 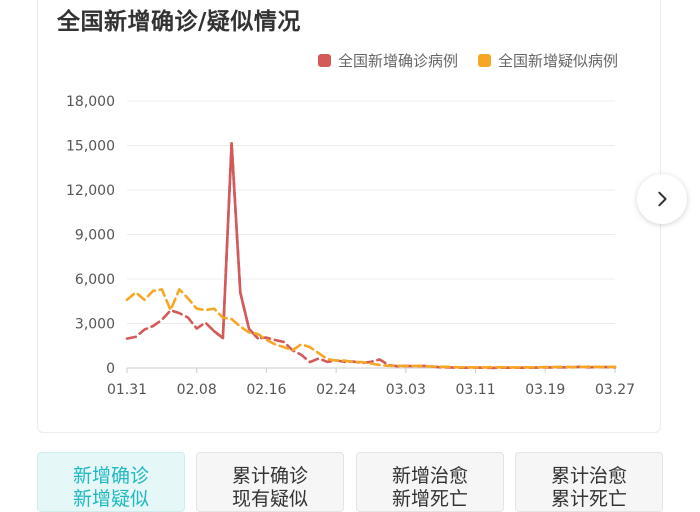 I want to click on y-tick-label: 12,000, so click(x=90, y=191).